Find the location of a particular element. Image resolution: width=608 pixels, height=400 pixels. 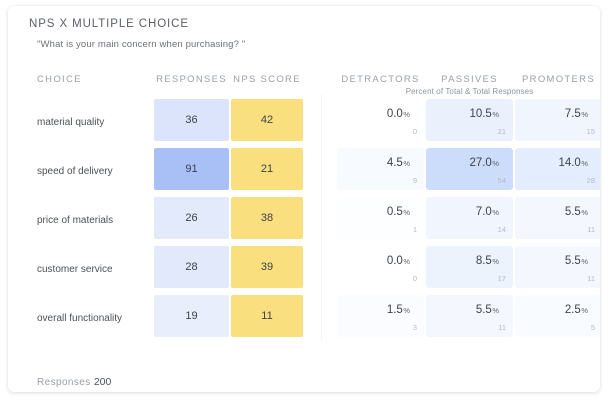

row-label-choice: customer service is located at coordinates (75, 269).